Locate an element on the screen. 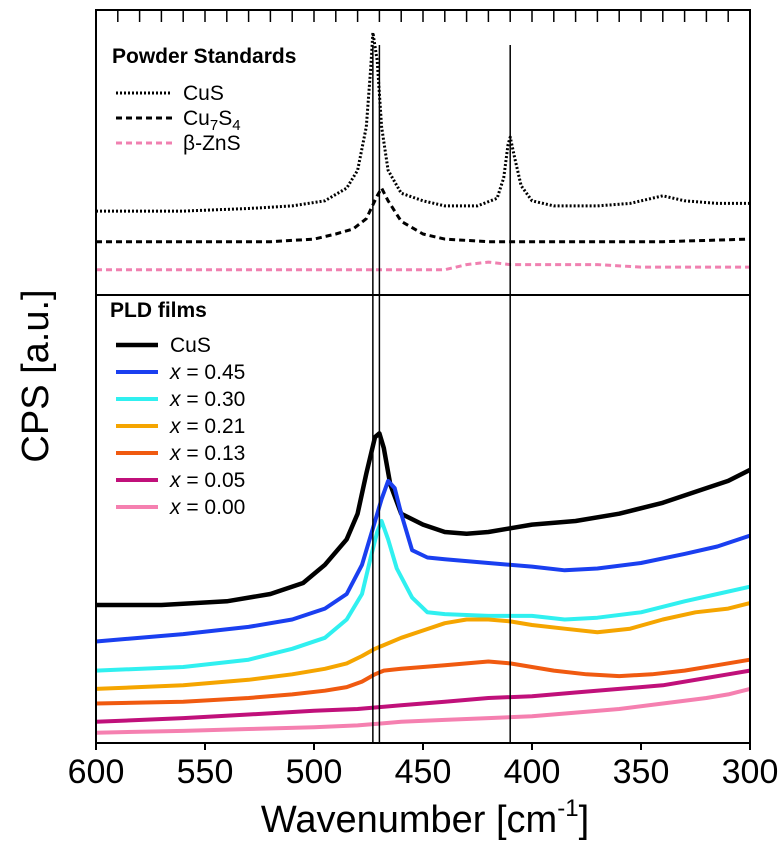 Image resolution: width=784 pixels, height=854 pixels. x-tick-label: 500 is located at coordinates (314, 772).